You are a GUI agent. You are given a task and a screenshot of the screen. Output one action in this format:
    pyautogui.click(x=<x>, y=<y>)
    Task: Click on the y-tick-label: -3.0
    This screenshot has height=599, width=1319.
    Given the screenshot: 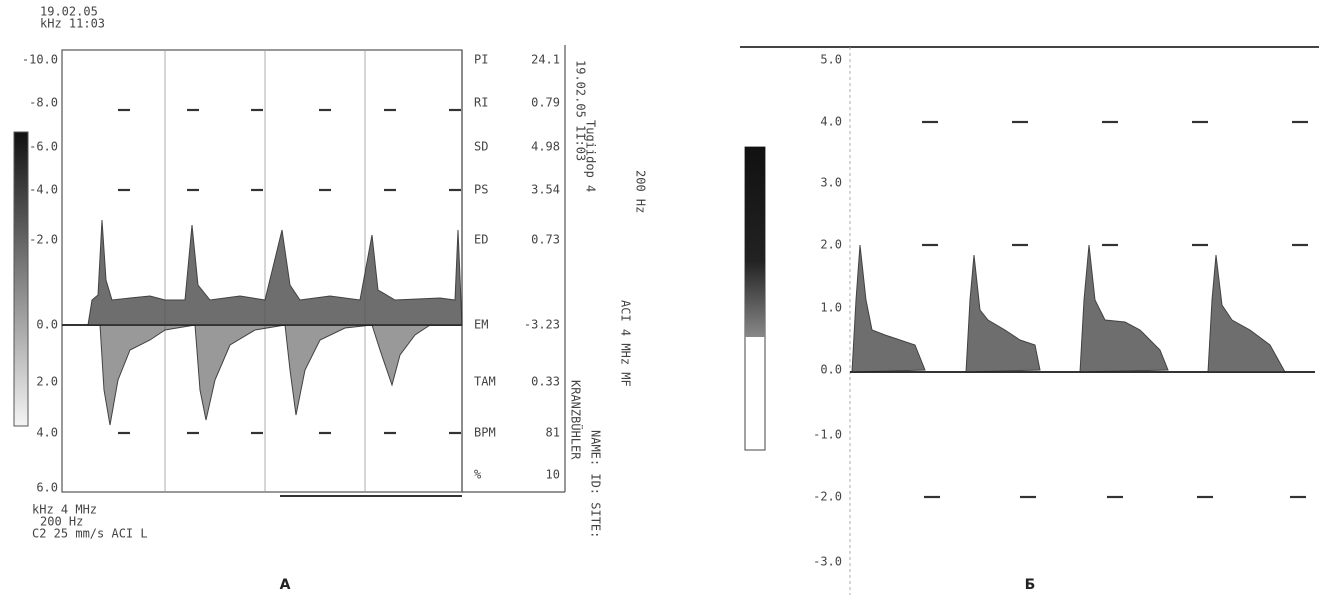 What is the action you would take?
    pyautogui.click(x=827, y=562)
    